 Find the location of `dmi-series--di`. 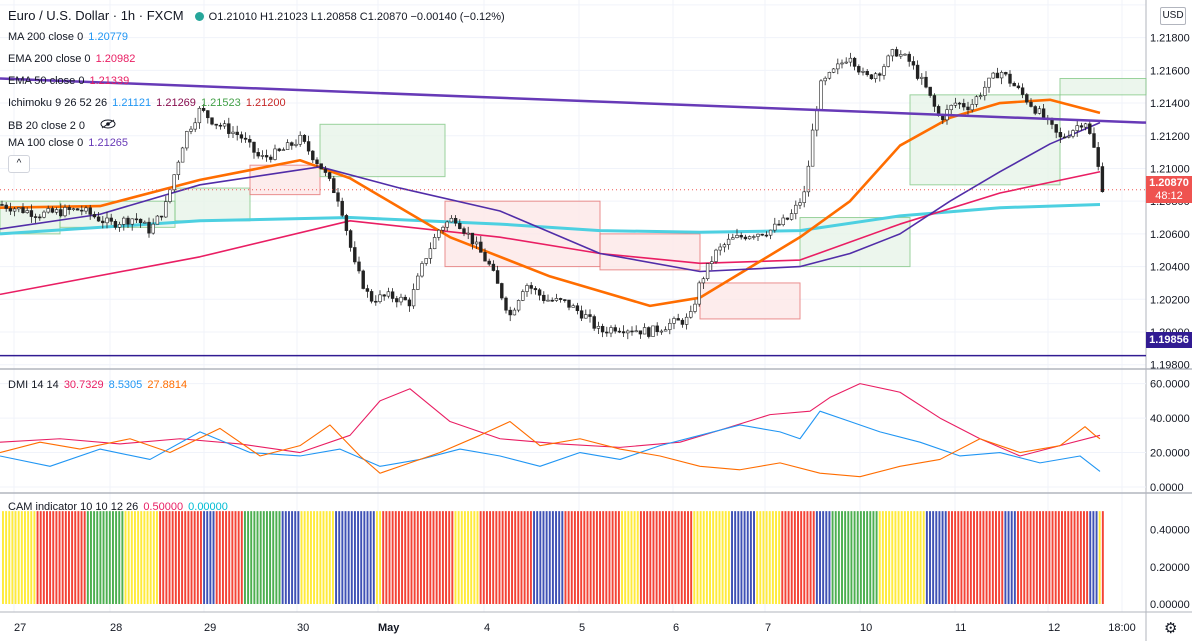

dmi-series--di is located at coordinates (550, 441).